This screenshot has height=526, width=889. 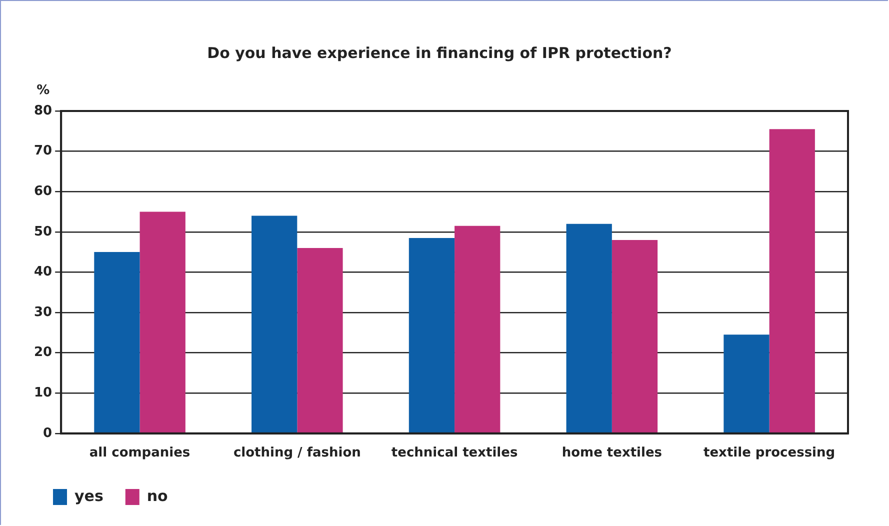 I want to click on legend-label: no, so click(x=157, y=495).